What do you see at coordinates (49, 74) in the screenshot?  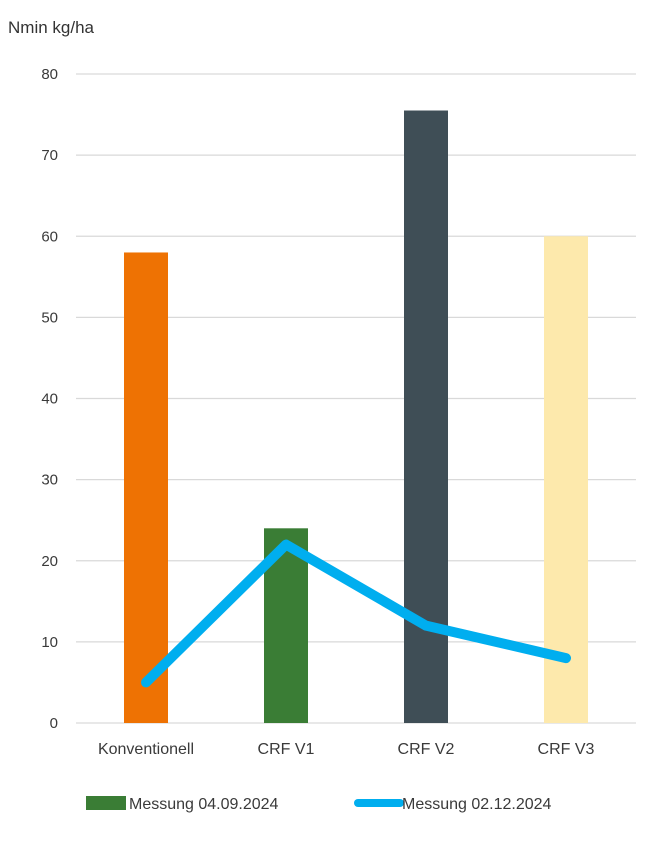 I see `y-tick-label: 80` at bounding box center [49, 74].